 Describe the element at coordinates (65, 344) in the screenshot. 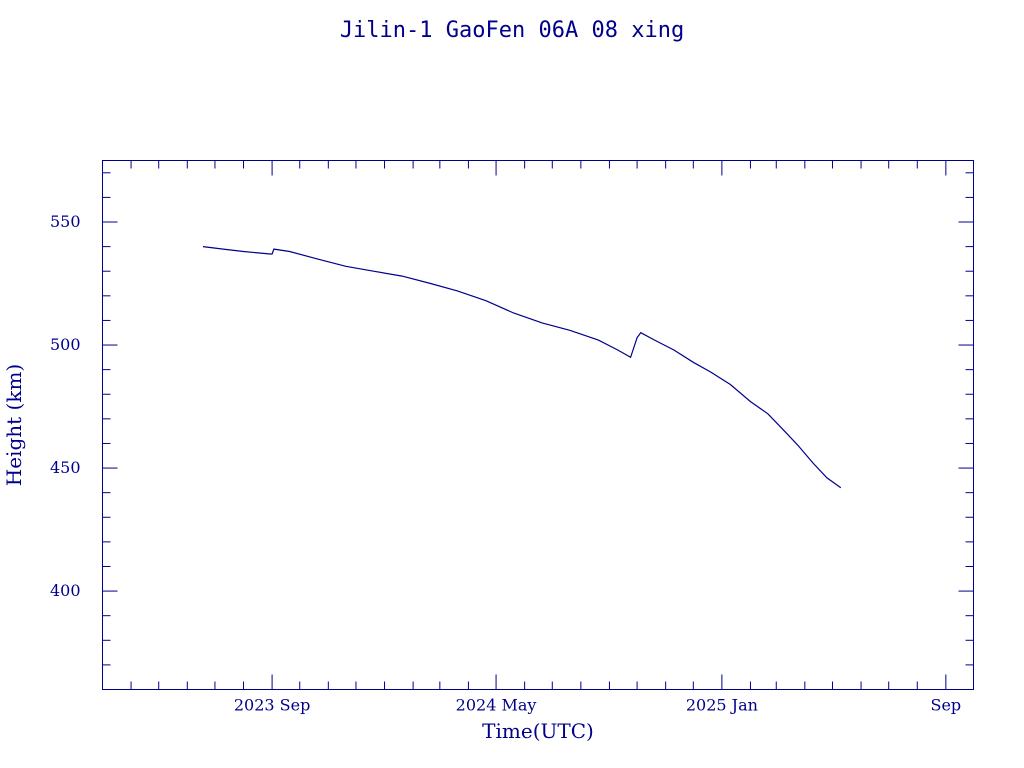

I see `y-tick-label: 500` at that location.